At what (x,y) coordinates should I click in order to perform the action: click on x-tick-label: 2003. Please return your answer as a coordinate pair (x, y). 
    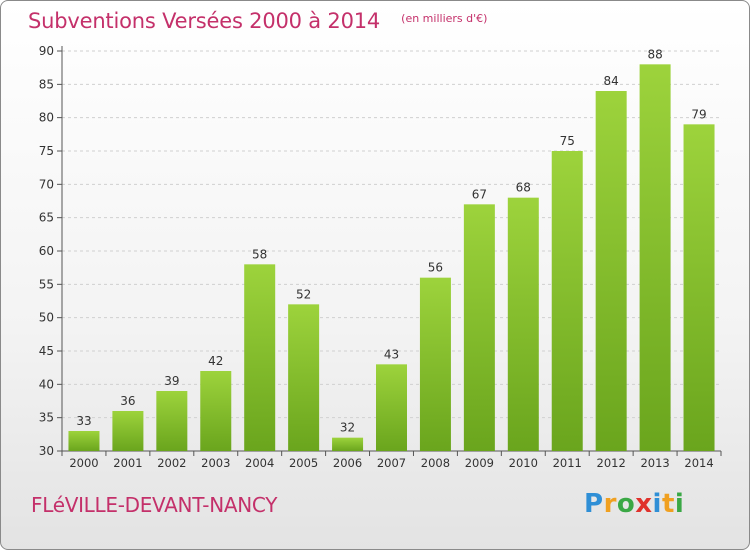
    Looking at the image, I should click on (215, 463).